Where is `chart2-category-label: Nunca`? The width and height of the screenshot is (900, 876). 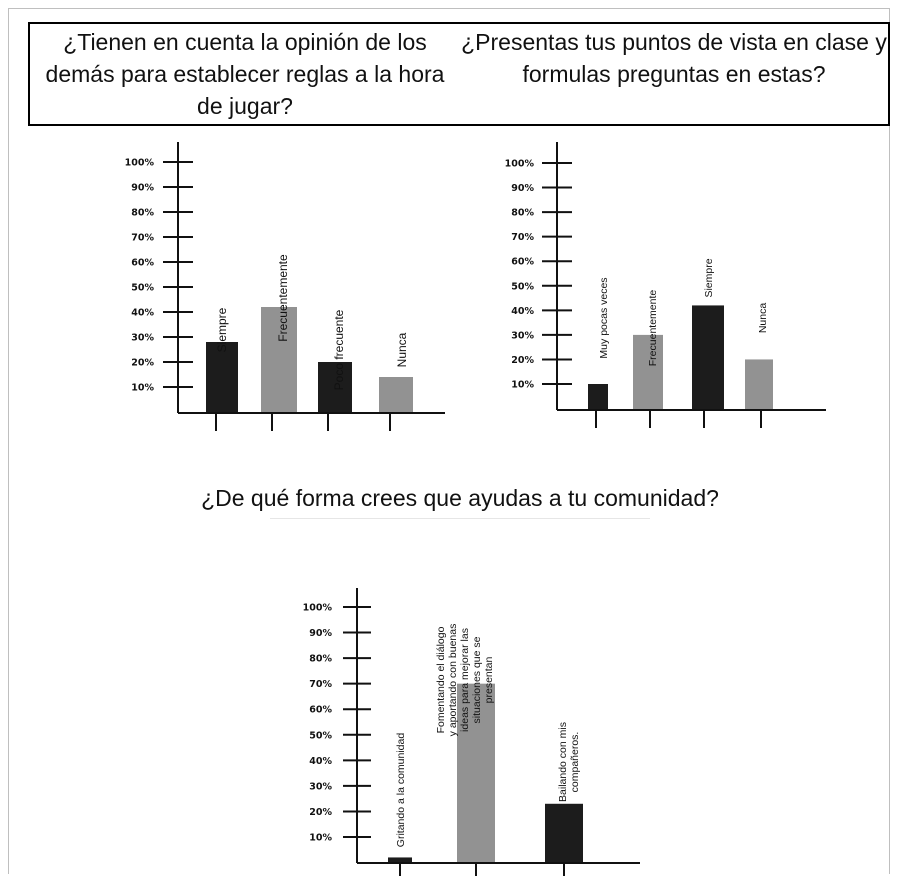 chart2-category-label: Nunca is located at coordinates (763, 318).